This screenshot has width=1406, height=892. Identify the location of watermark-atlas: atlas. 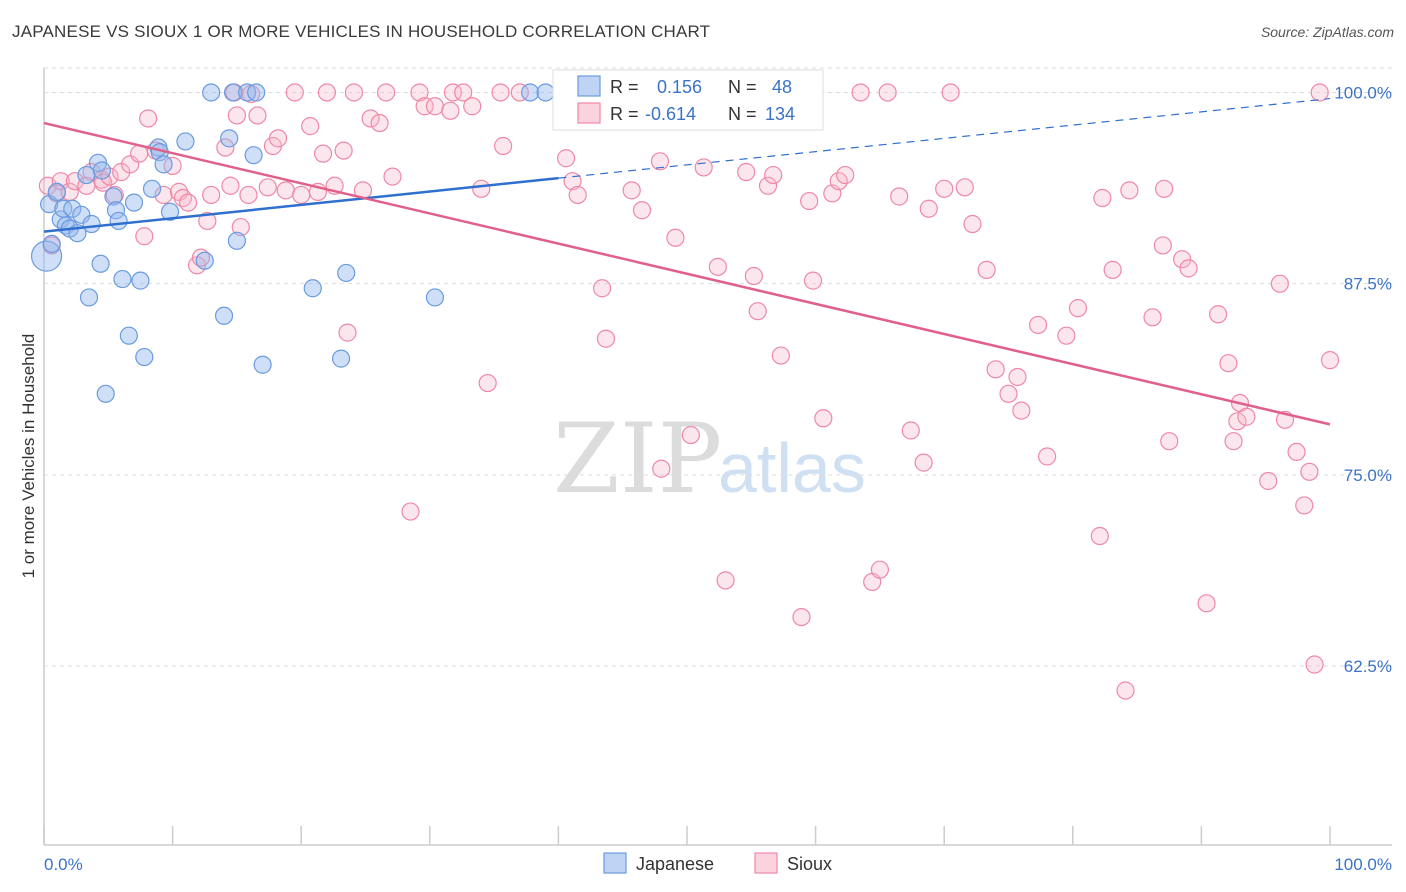
(792, 468).